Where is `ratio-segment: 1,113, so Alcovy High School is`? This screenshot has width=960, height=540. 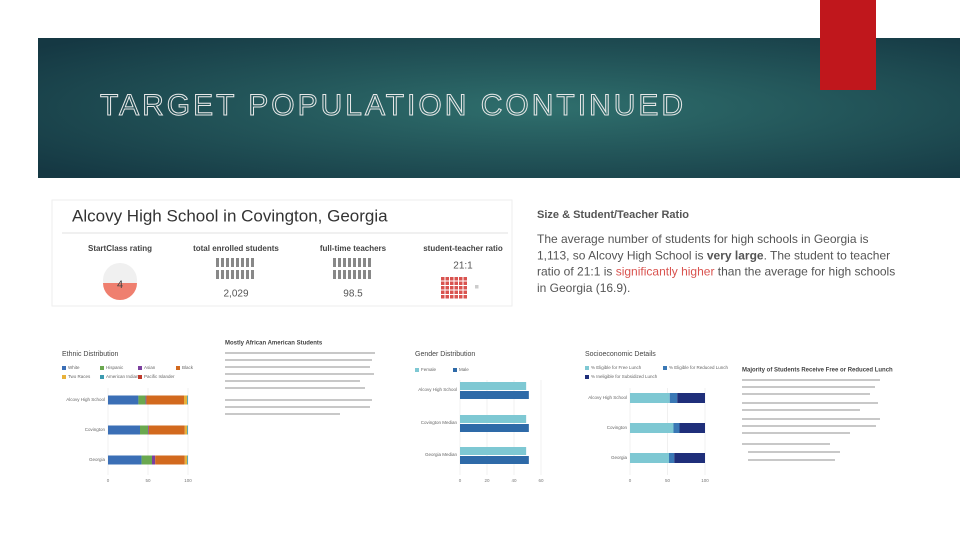
ratio-segment: 1,113, so Alcovy High School is is located at coordinates (622, 255).